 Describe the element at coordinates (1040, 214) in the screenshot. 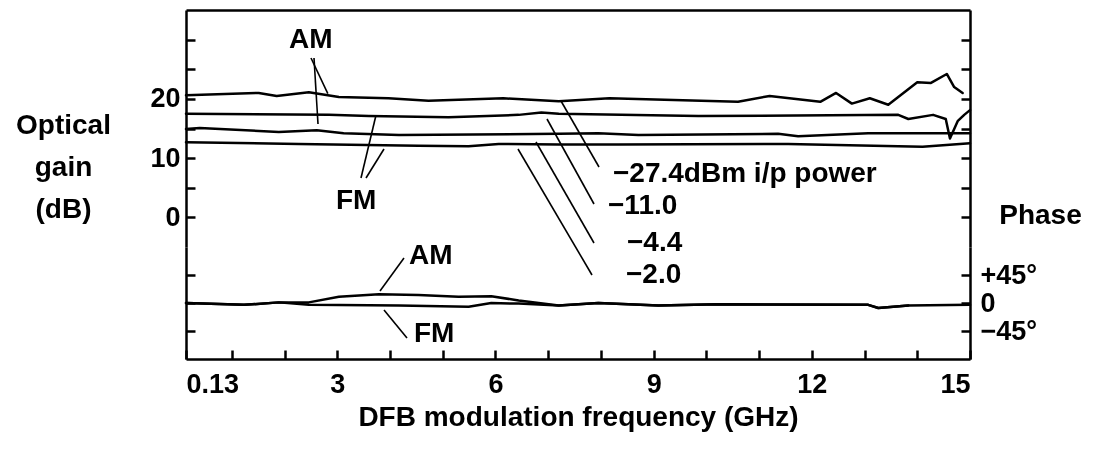

I see `y2-axis-title: Phase` at that location.